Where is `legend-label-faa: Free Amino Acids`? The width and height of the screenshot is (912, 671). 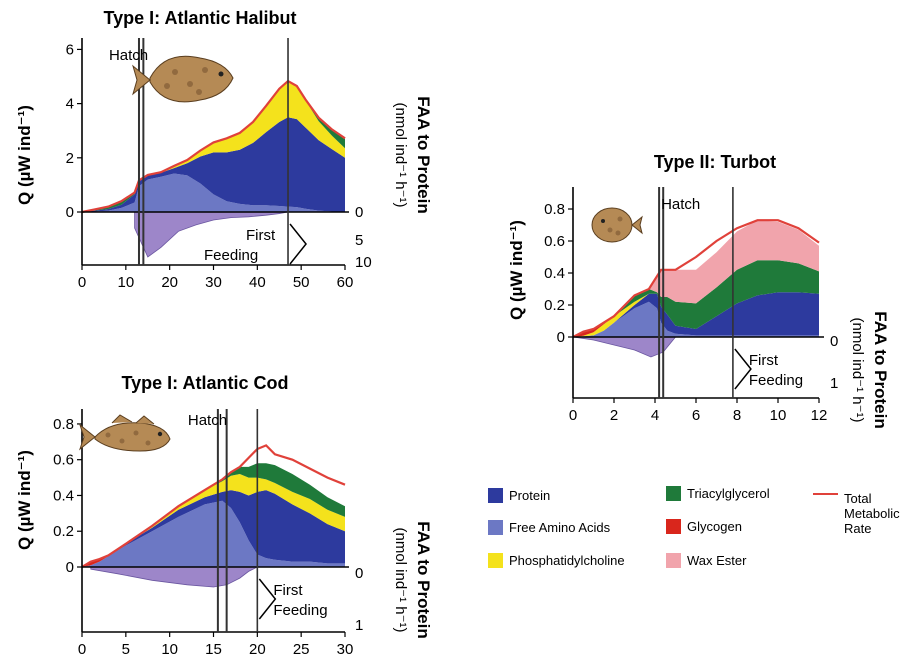
legend-label-faa: Free Amino Acids is located at coordinates (560, 527).